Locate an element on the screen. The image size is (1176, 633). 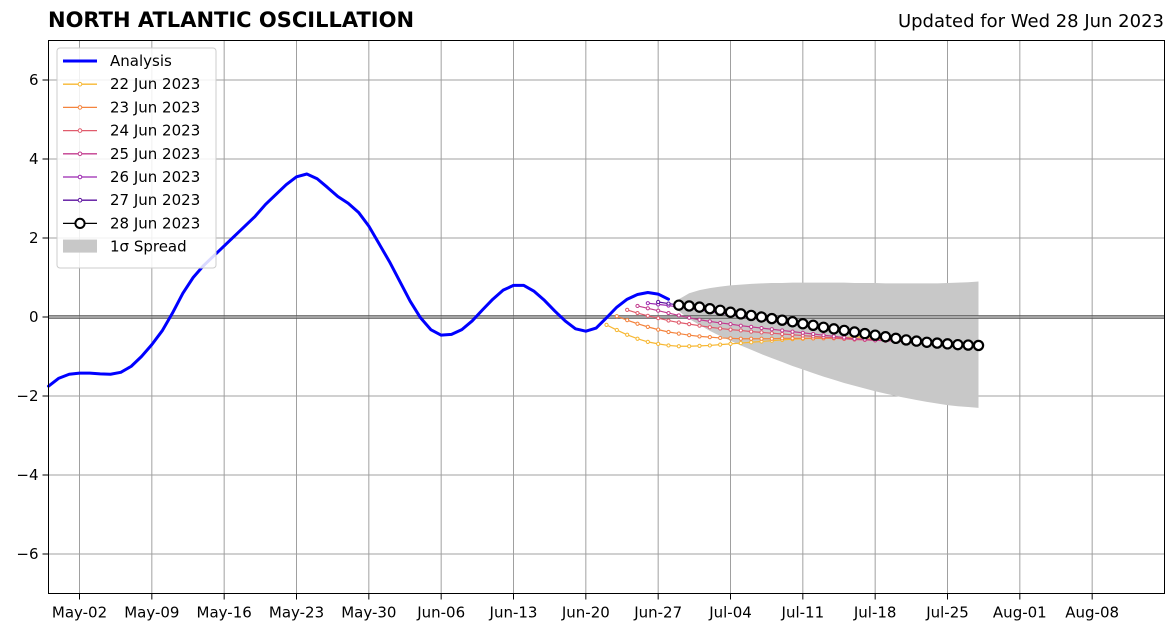
legend-item: 25 Jun 2023 is located at coordinates (131, 154).